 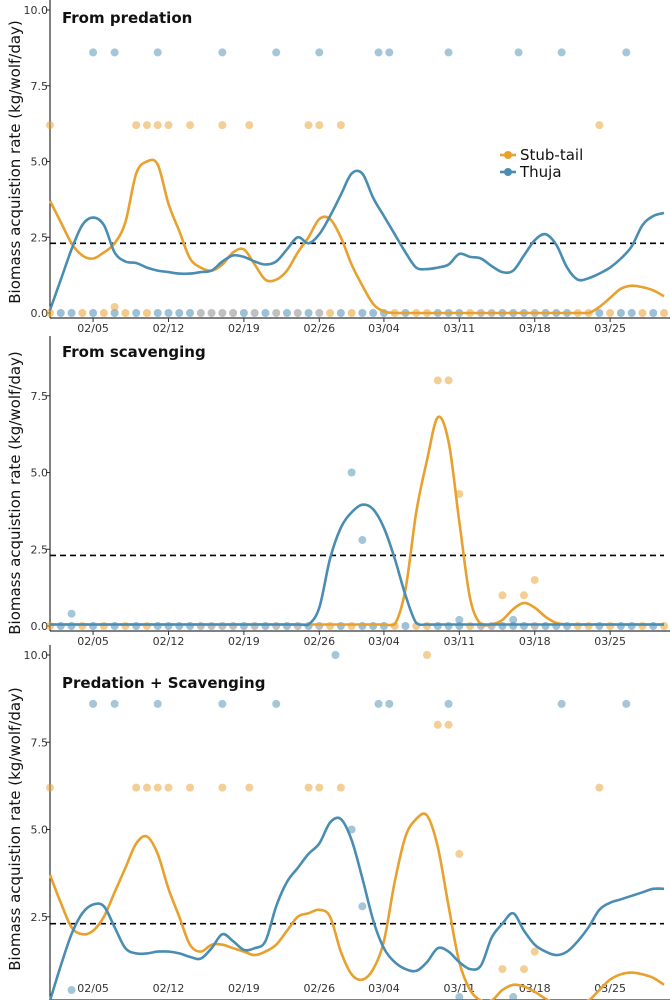 What do you see at coordinates (163, 683) in the screenshot?
I see `panel-title: Predation + Scavenging` at bounding box center [163, 683].